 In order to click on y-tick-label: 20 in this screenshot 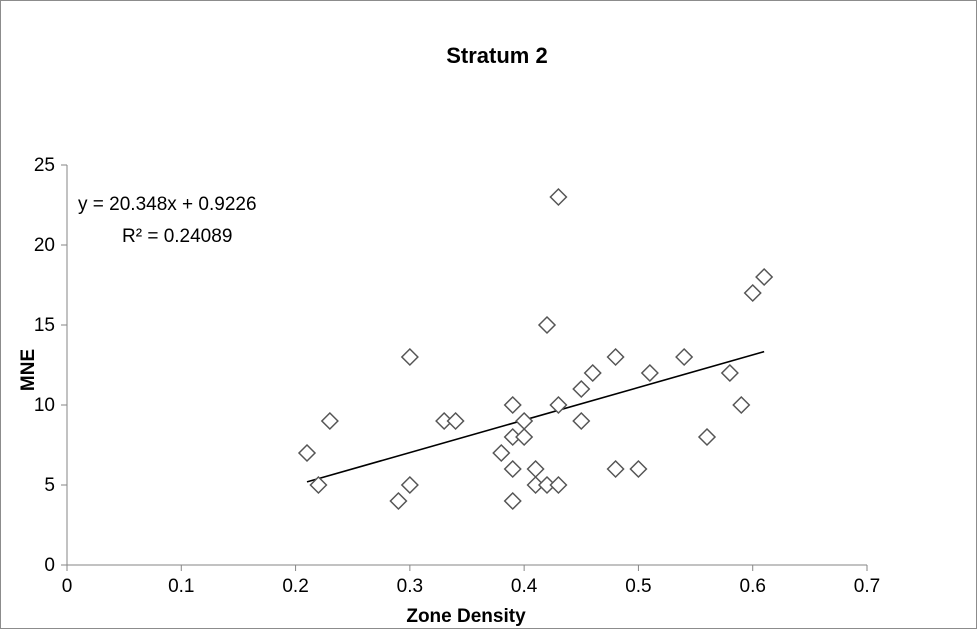, I will do `click(44, 245)`.